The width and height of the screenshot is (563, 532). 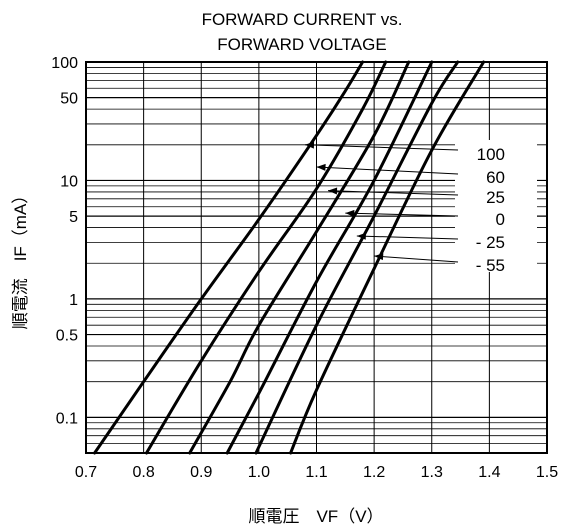 I want to click on y-tick-label: 0.1, so click(x=67, y=418).